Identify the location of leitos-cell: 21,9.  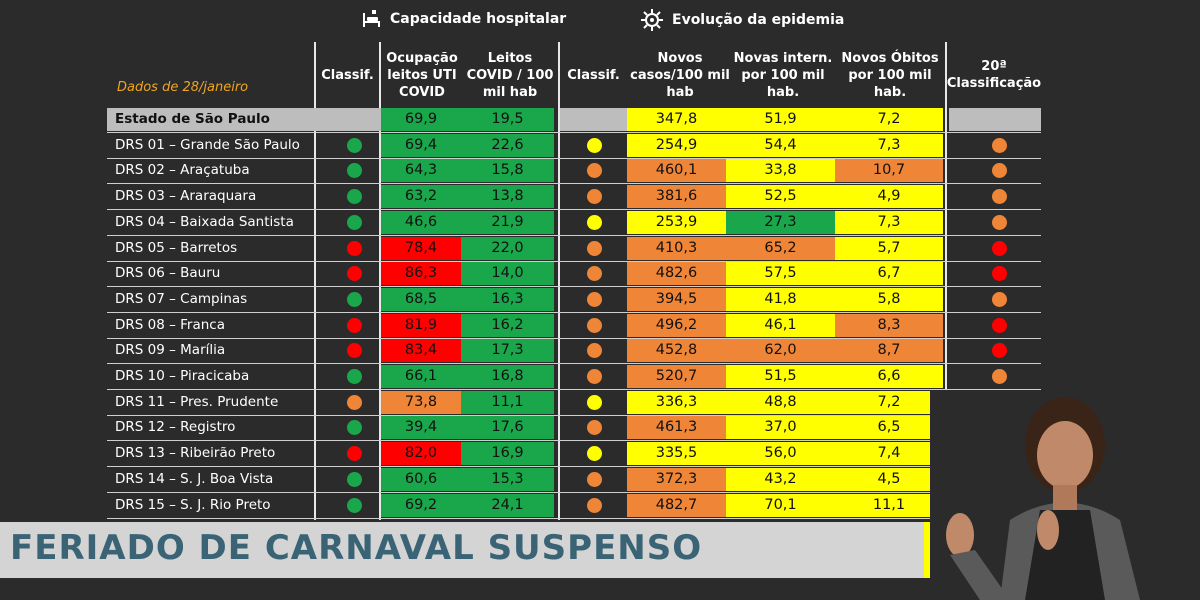
(507, 222).